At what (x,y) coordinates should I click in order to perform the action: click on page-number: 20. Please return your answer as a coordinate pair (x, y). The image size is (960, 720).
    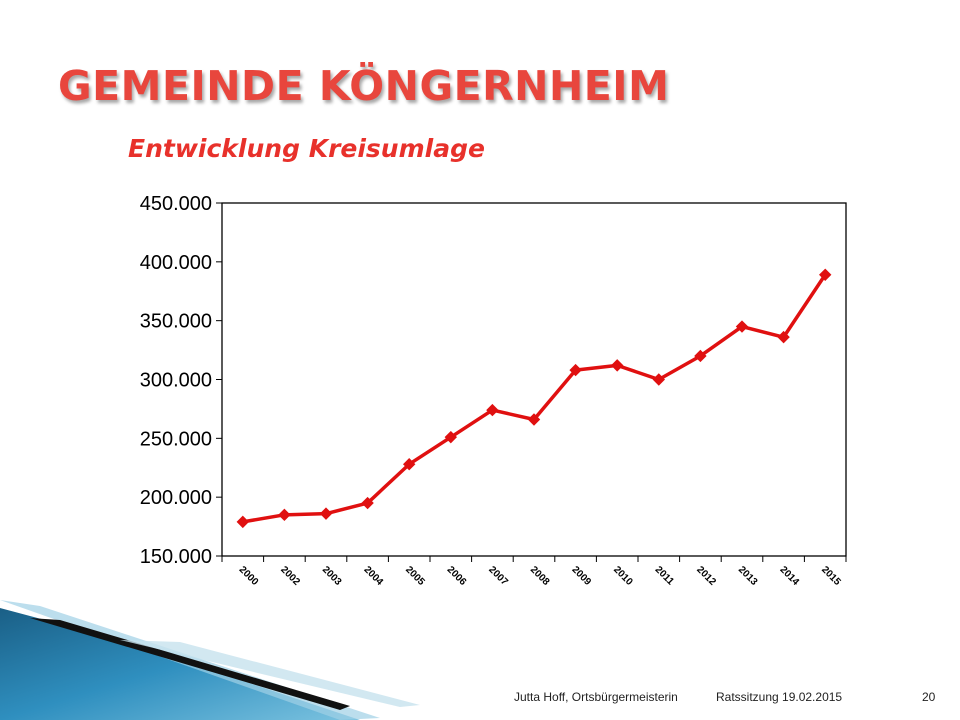
    Looking at the image, I should click on (929, 697).